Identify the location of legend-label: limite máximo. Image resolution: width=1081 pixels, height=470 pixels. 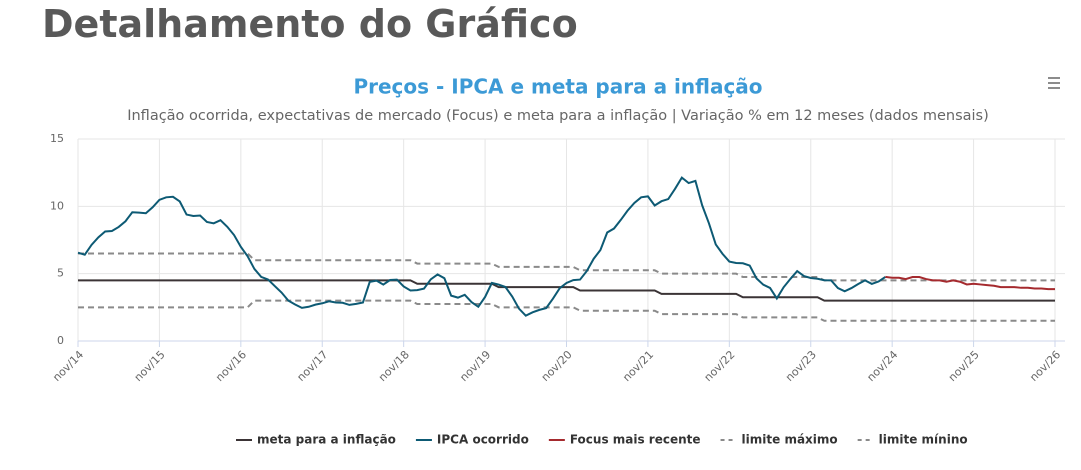
(790, 440).